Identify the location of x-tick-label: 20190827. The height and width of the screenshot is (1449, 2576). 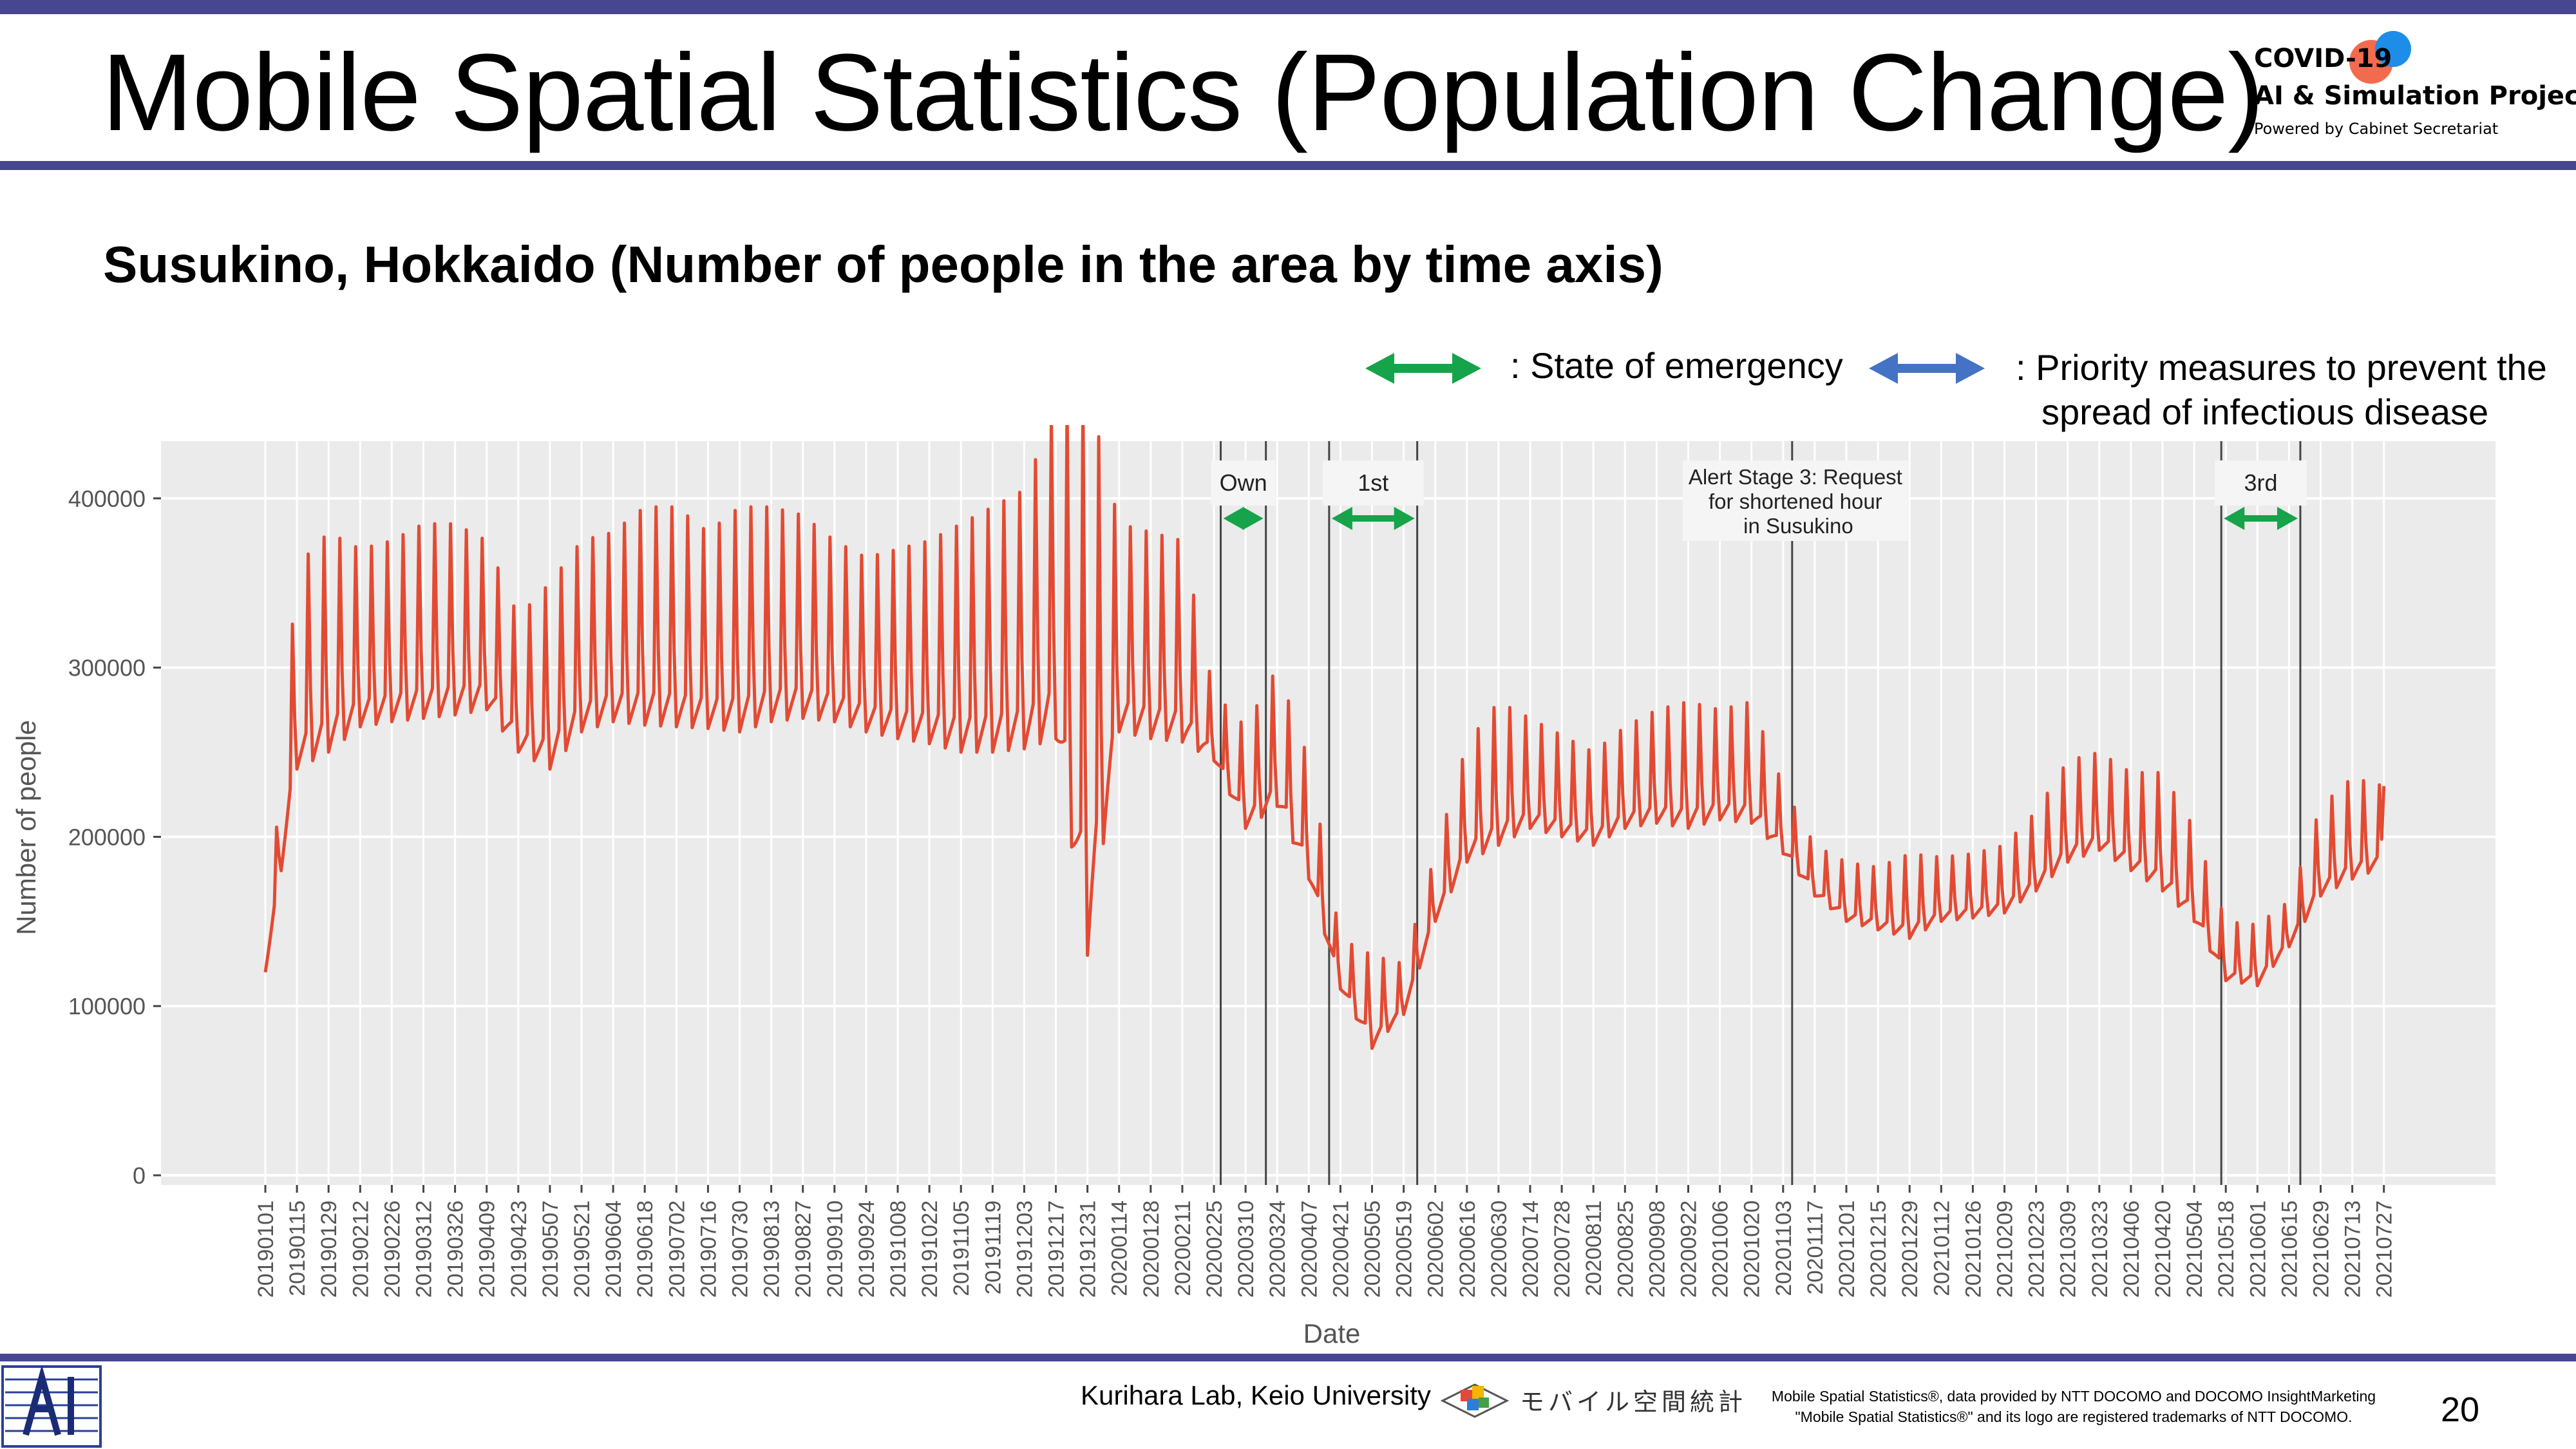
(804, 1249).